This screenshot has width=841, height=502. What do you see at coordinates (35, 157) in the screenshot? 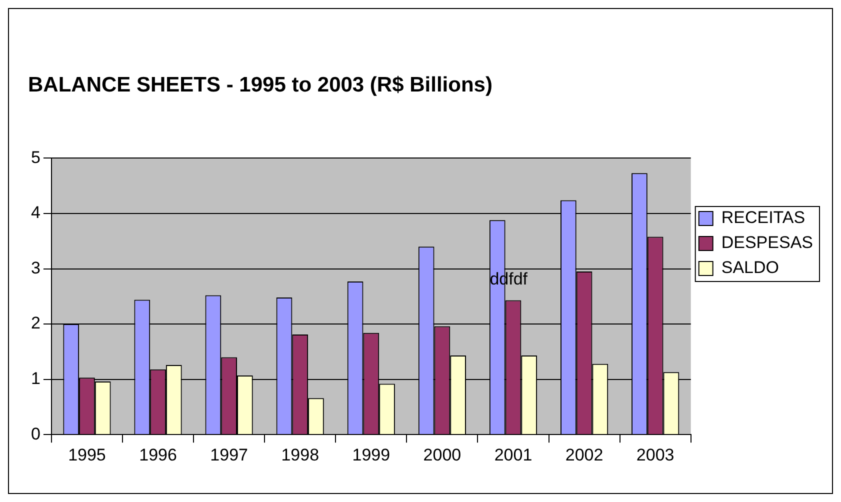
I see `y-tick-label: 5` at bounding box center [35, 157].